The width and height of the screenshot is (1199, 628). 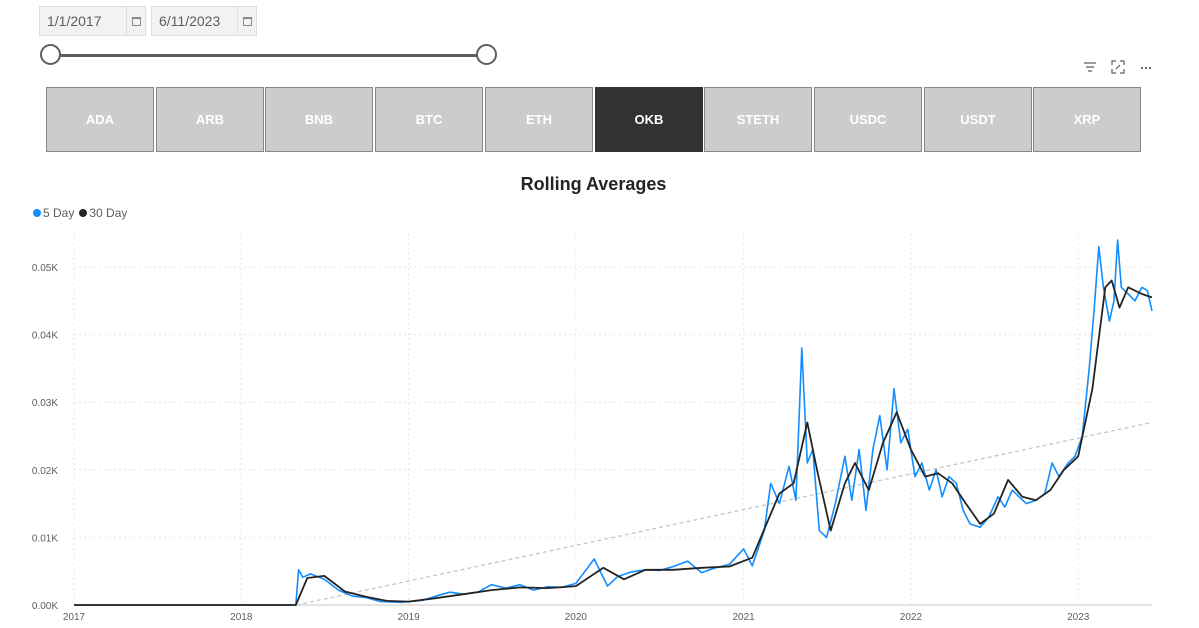 I want to click on y-tick-label: 0.05K, so click(x=45, y=268).